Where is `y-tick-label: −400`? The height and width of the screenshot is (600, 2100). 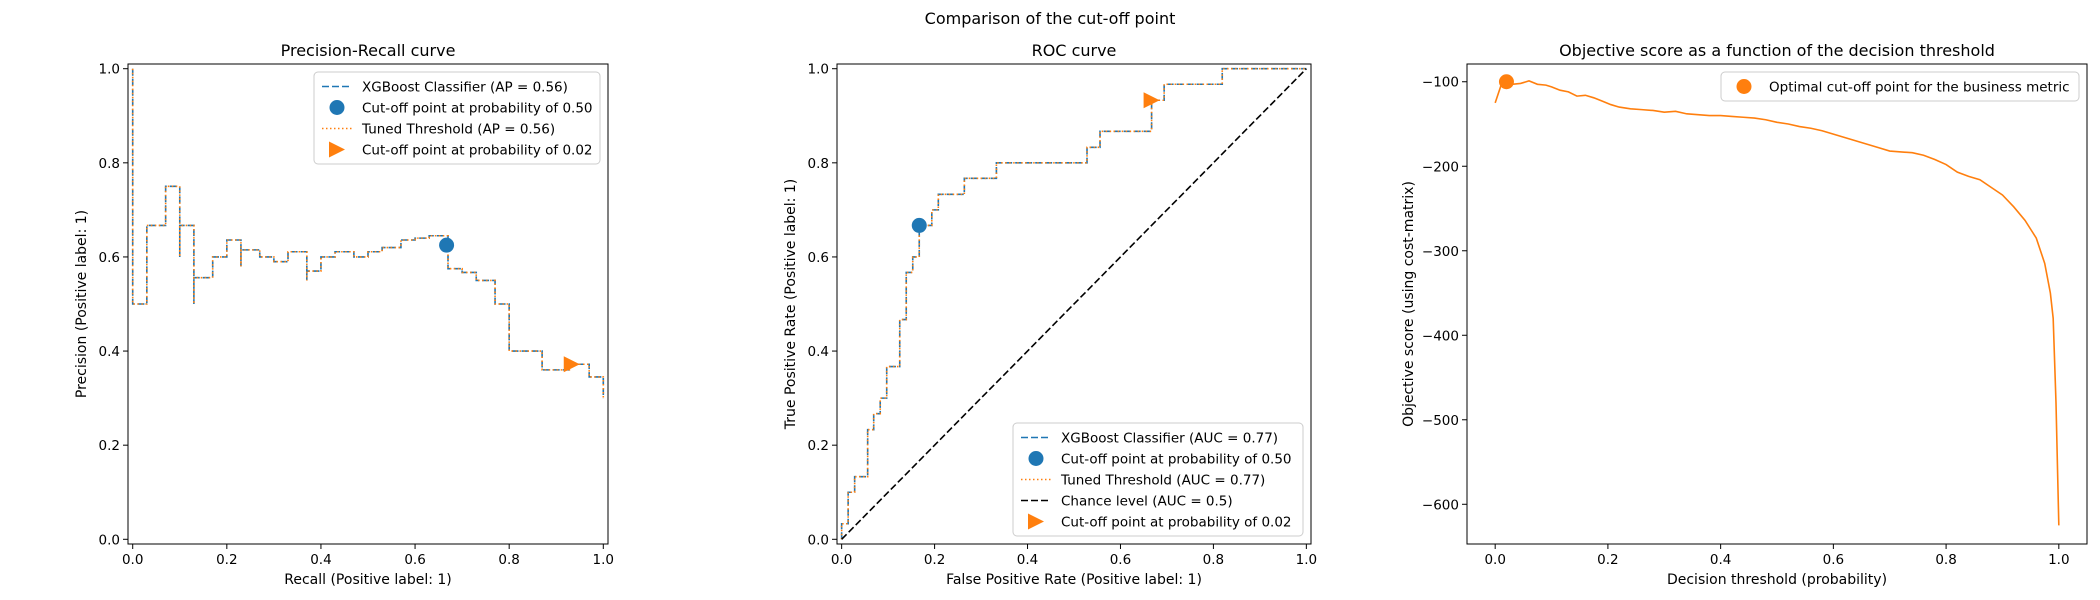 y-tick-label: −400 is located at coordinates (1440, 336).